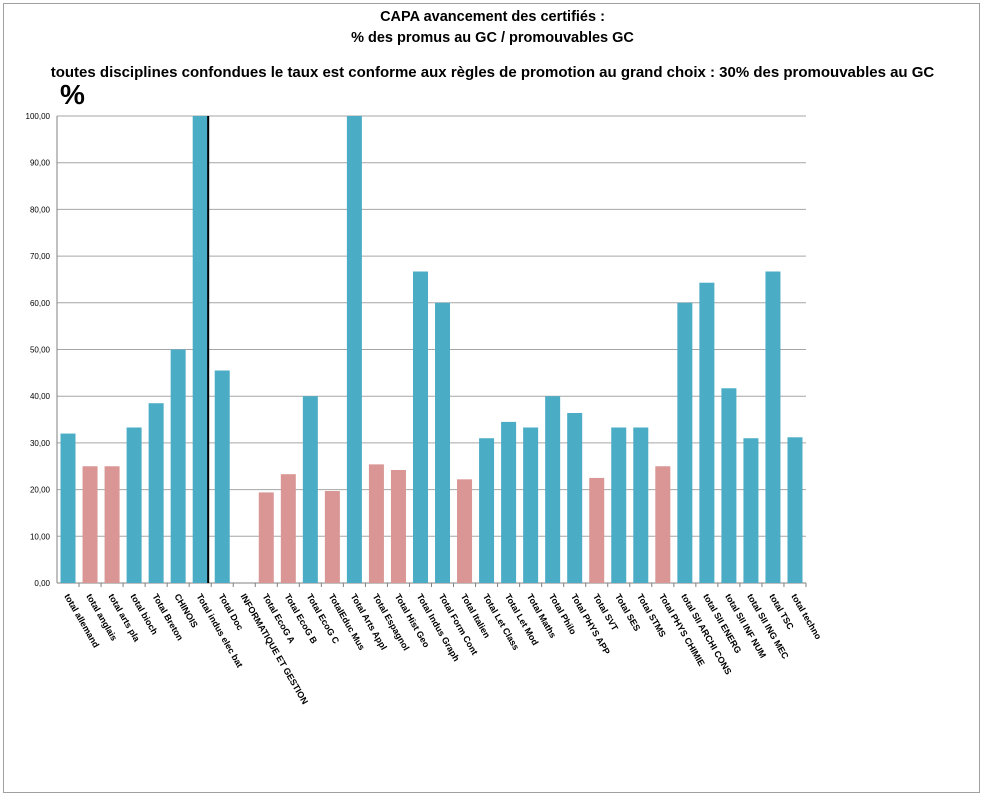 The width and height of the screenshot is (985, 798). Describe the element at coordinates (42, 583) in the screenshot. I see `y-tick-label: 0,00` at that location.